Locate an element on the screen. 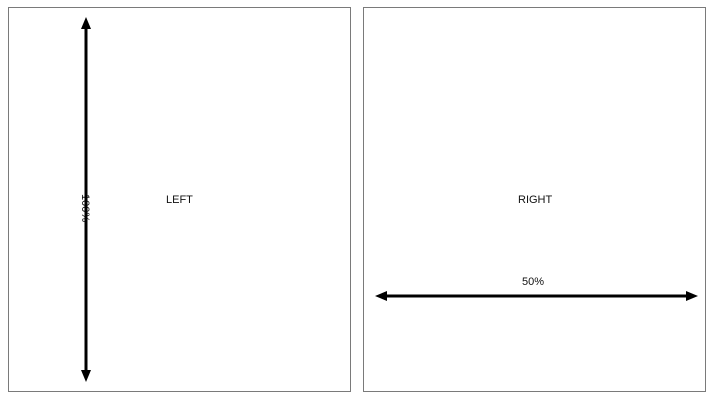 This screenshot has width=714, height=400. left-panel-label: LEFT is located at coordinates (179, 200).